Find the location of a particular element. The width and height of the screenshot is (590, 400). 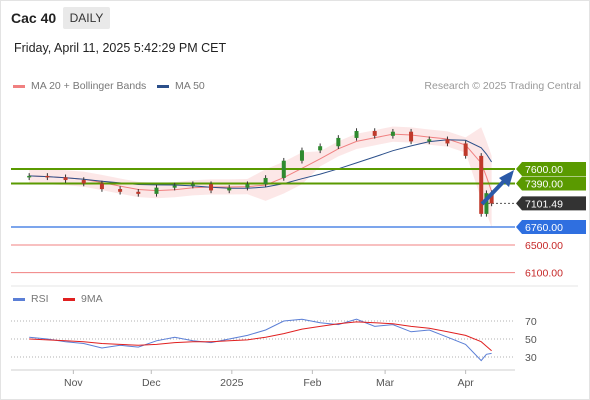

rsi-tick-label: 30 is located at coordinates (531, 358).